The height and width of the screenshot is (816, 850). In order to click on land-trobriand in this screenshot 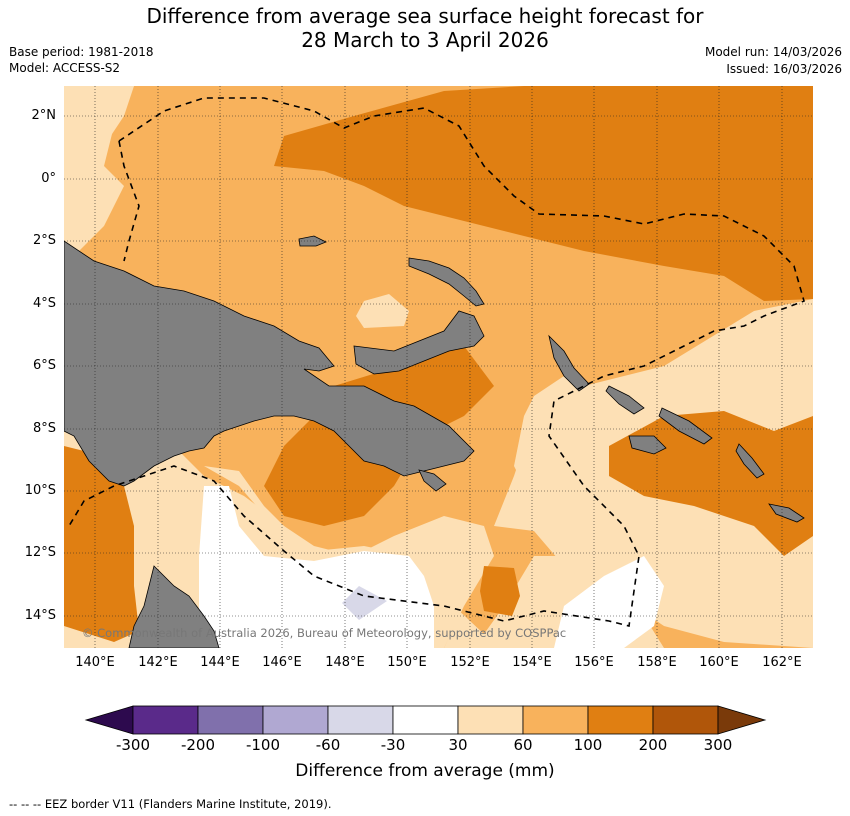, I will do `click(432, 480)`.